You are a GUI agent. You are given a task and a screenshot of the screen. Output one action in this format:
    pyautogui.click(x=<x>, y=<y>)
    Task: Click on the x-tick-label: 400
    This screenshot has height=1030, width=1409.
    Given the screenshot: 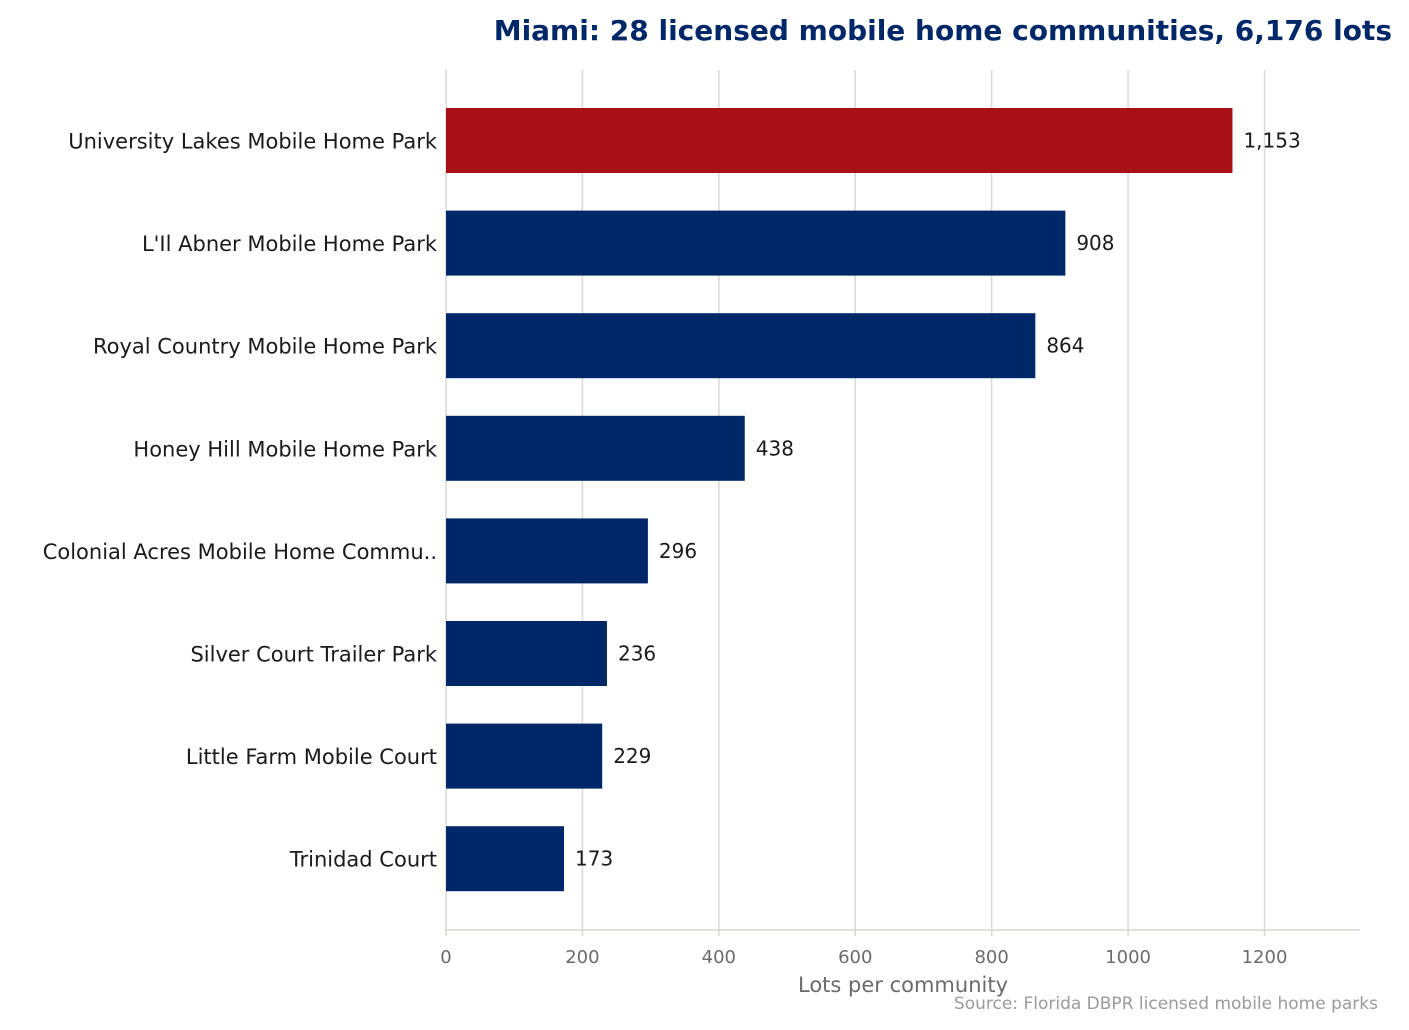 What is the action you would take?
    pyautogui.click(x=719, y=957)
    